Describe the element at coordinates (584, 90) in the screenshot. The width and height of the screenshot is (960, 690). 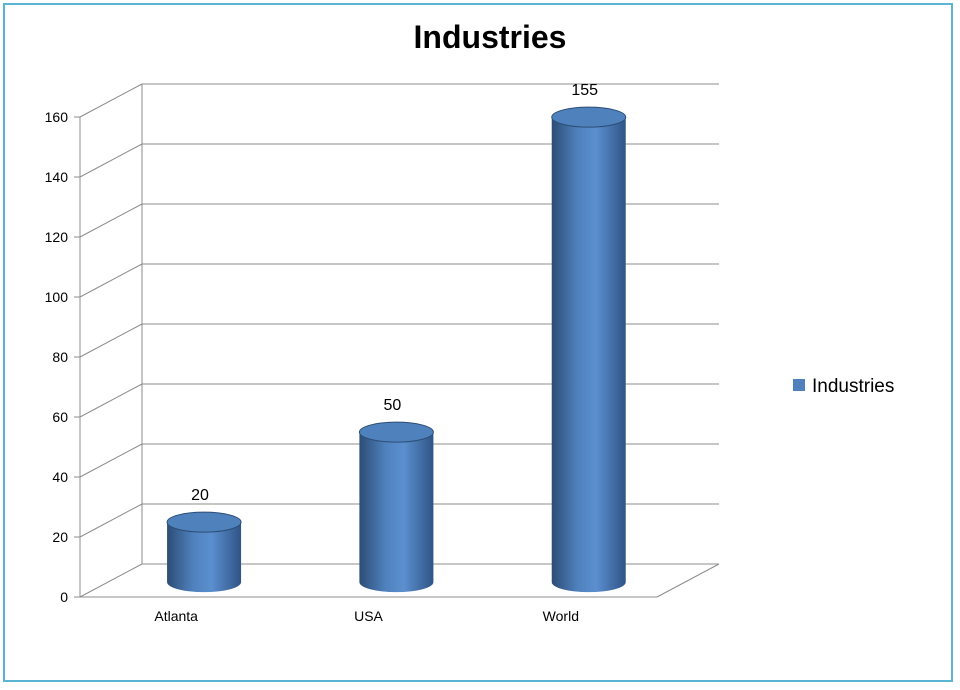
I see `data-label: 155` at that location.